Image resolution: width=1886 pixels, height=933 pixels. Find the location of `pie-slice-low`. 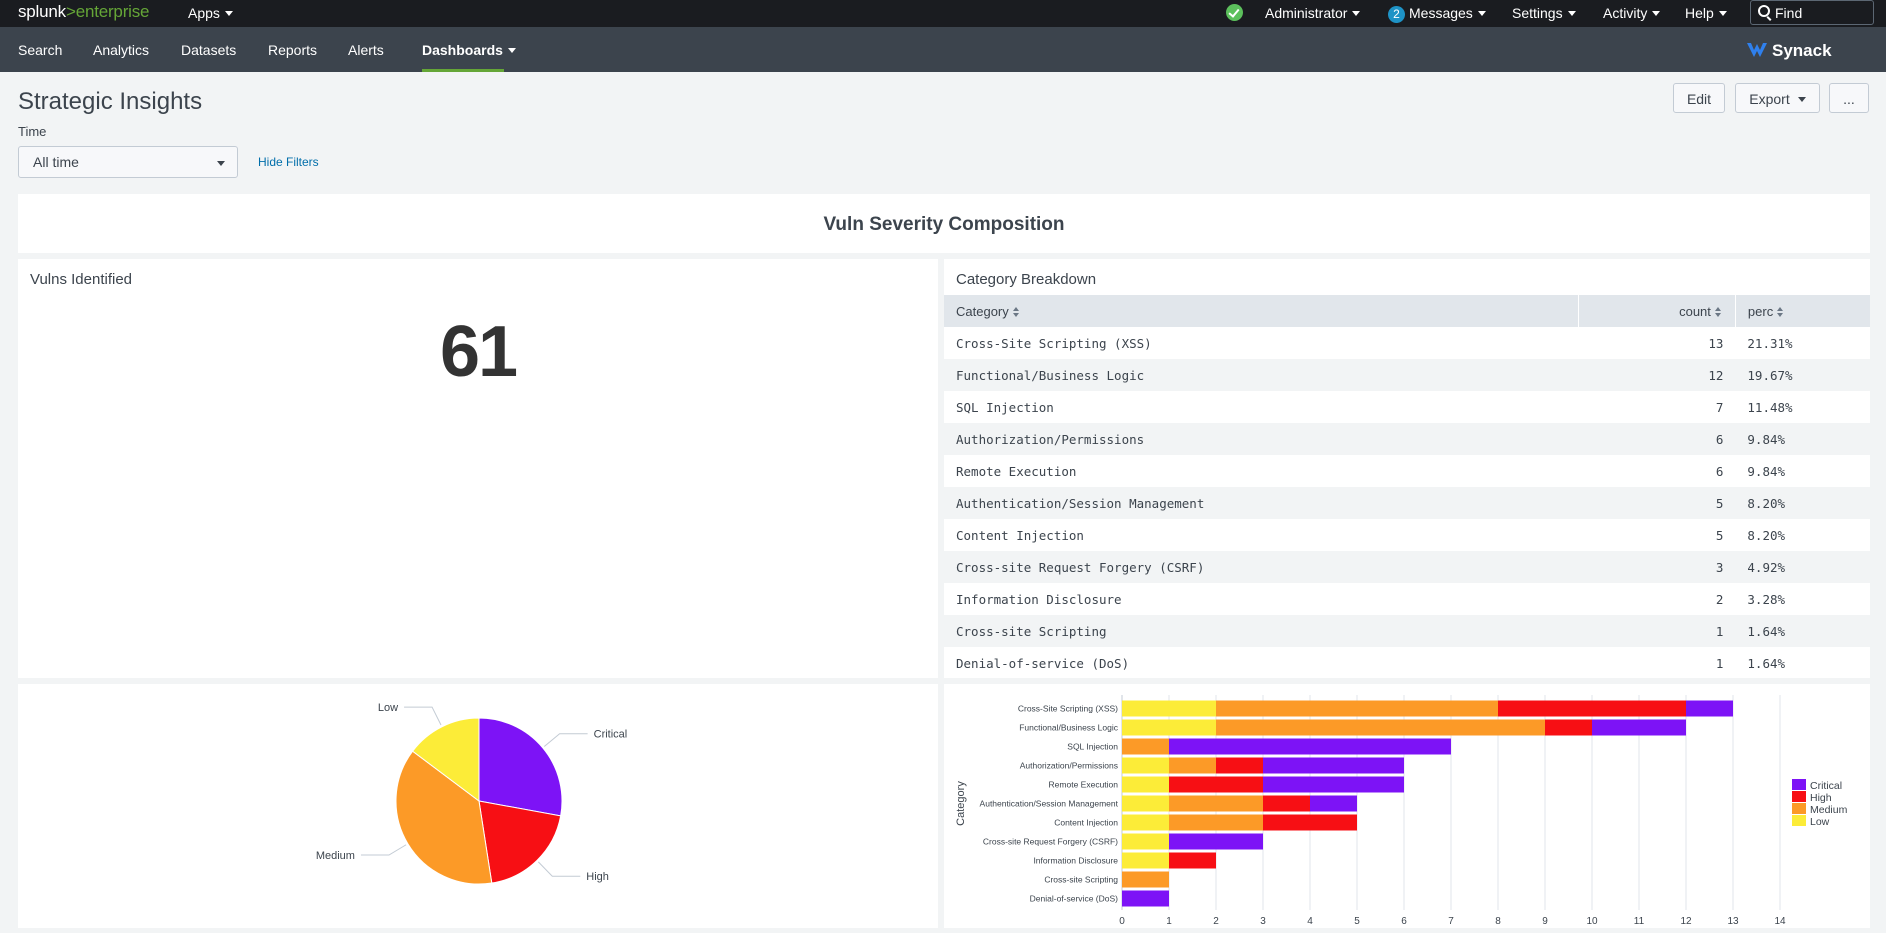

pie-slice-low is located at coordinates (445, 760).